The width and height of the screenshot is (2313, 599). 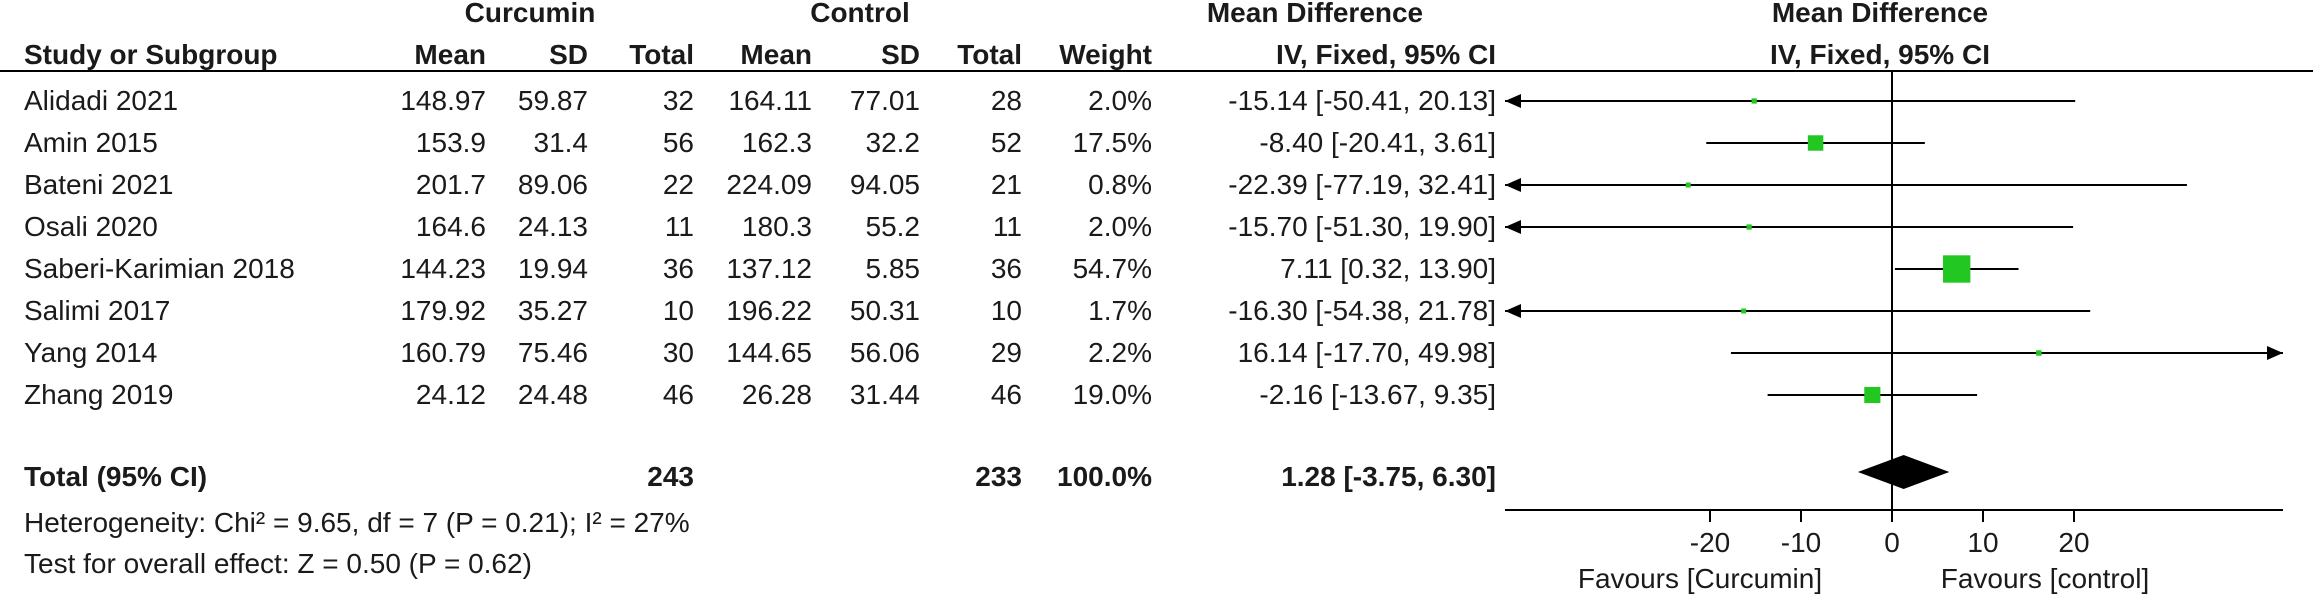 What do you see at coordinates (552, 100) in the screenshot?
I see `sd1-cell: 59.87` at bounding box center [552, 100].